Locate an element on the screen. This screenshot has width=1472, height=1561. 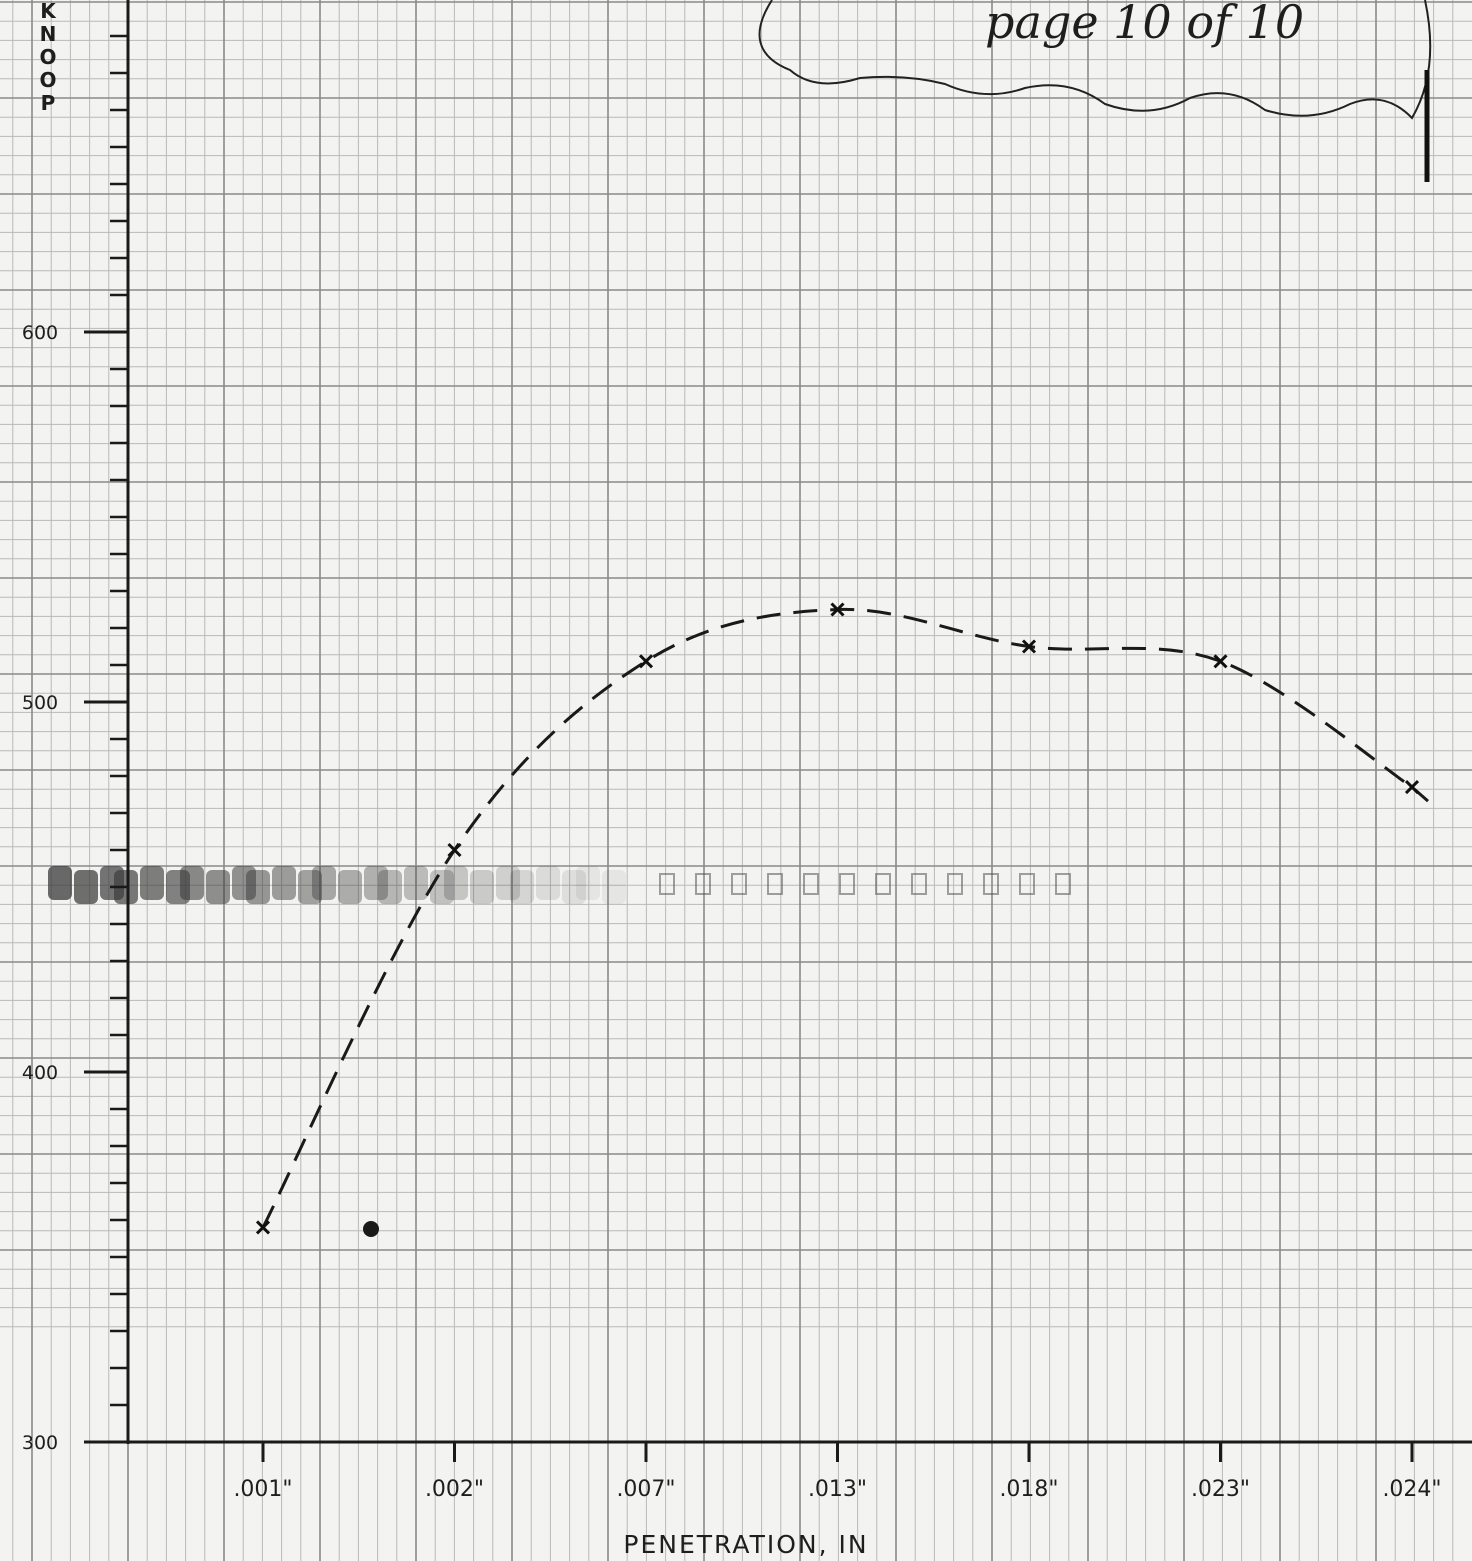
x-axis-ticks is located at coordinates (837, 1452).